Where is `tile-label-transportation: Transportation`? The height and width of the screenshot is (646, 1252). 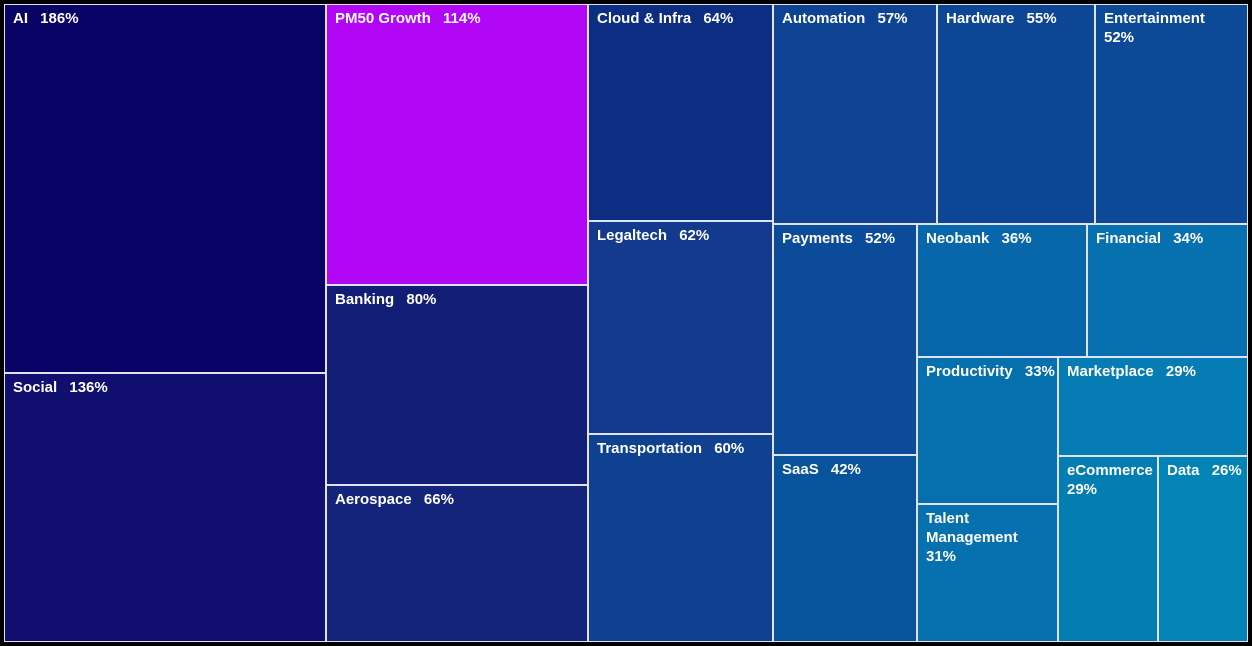 tile-label-transportation: Transportation is located at coordinates (650, 448).